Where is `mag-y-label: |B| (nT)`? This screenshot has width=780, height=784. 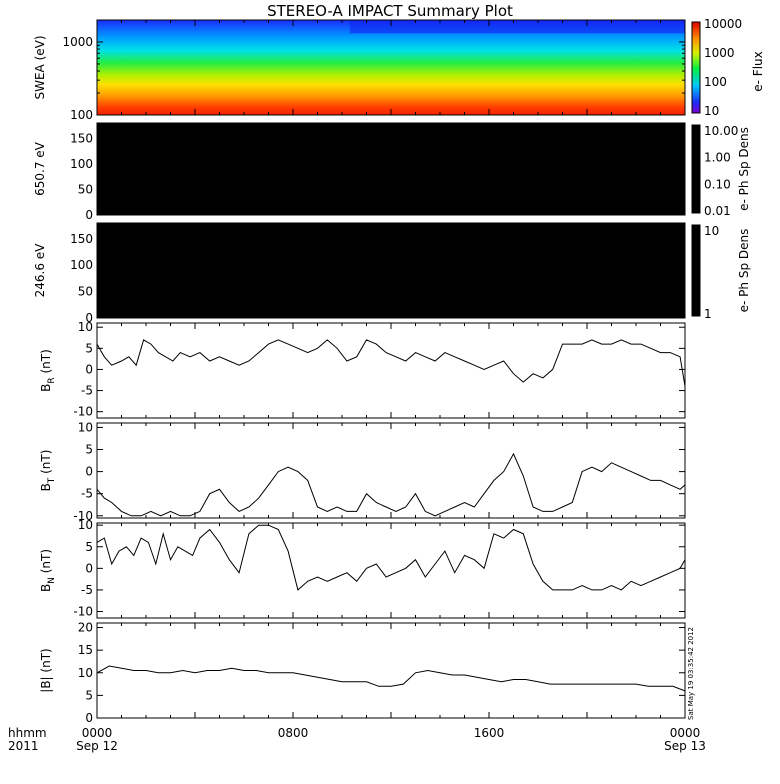
mag-y-label: |B| (nT) is located at coordinates (46, 670).